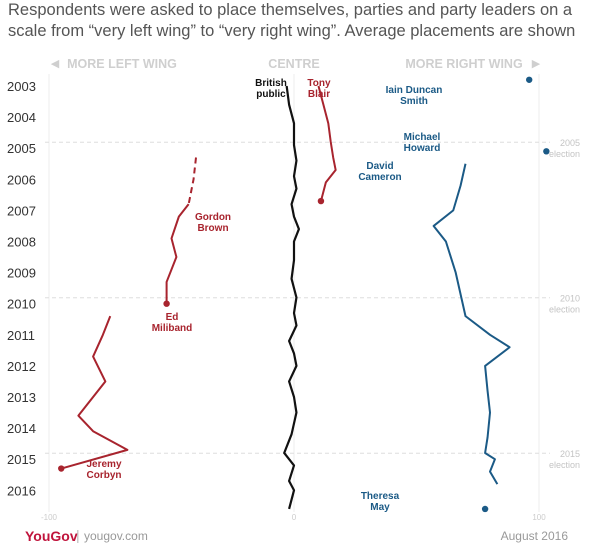 Image resolution: width=590 pixels, height=548 pixels. What do you see at coordinates (172, 328) in the screenshot?
I see `miliband-label: Miliband` at bounding box center [172, 328].